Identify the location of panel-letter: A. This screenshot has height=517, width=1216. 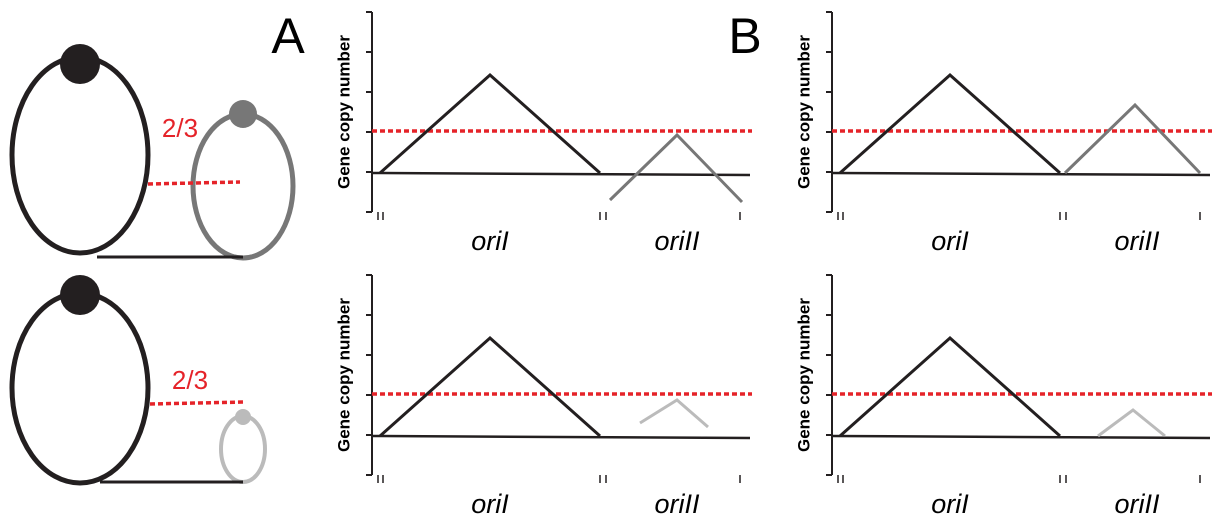
(288, 36).